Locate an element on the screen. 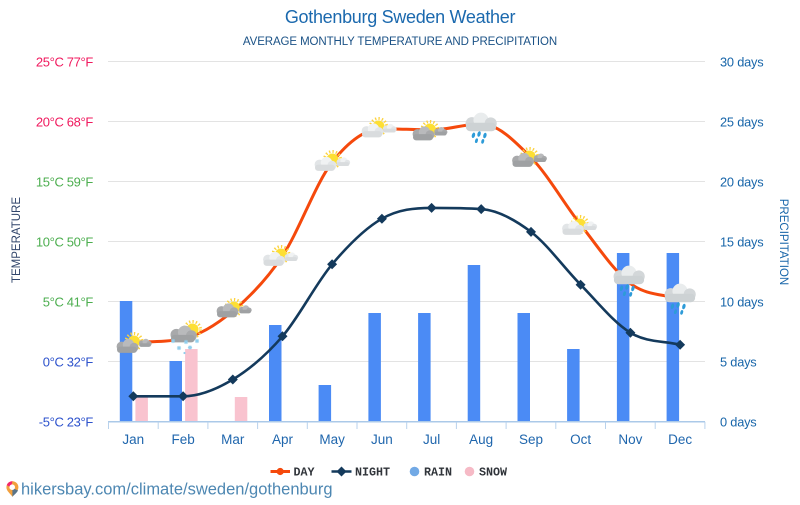  svg-text: PRECIPITATION is located at coordinates (783, 242).